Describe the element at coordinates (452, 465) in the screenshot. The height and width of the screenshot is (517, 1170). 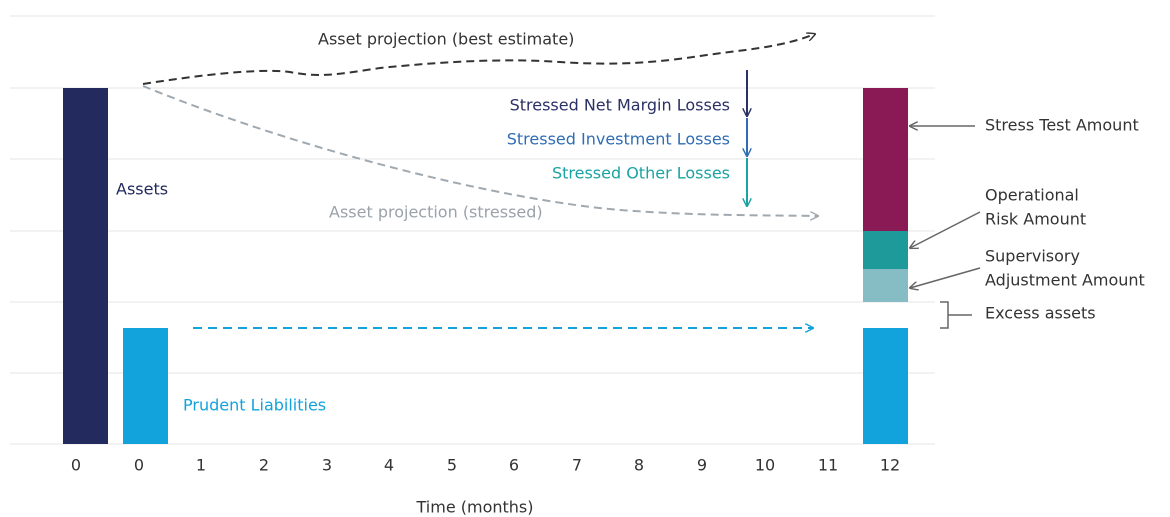
I see `x-tick-label: 5` at that location.